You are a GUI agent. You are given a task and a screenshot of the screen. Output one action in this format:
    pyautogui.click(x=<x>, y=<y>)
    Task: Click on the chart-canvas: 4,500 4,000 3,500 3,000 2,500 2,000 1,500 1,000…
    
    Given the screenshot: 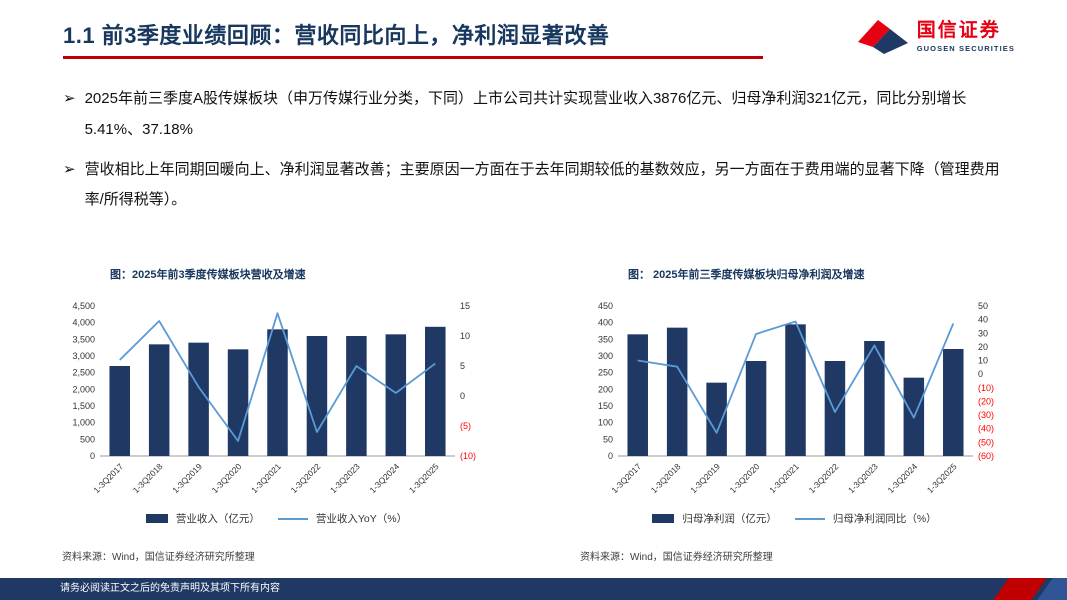 What is the action you would take?
    pyautogui.click(x=274, y=398)
    